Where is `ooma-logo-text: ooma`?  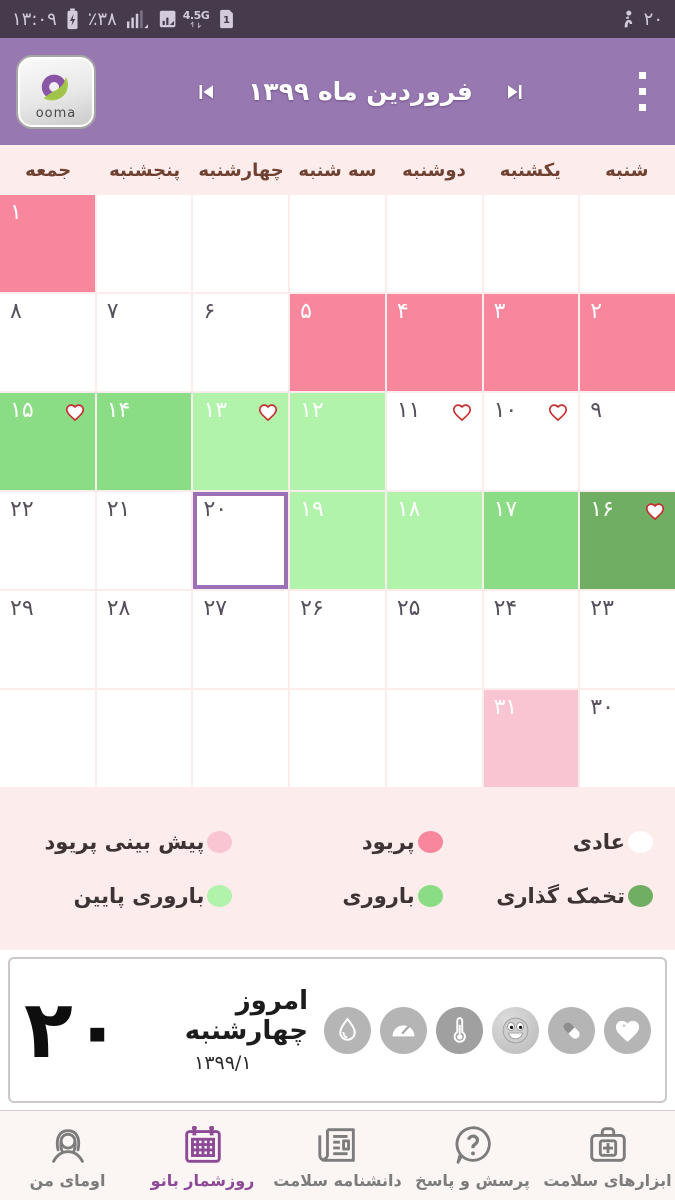 ooma-logo-text: ooma is located at coordinates (56, 113).